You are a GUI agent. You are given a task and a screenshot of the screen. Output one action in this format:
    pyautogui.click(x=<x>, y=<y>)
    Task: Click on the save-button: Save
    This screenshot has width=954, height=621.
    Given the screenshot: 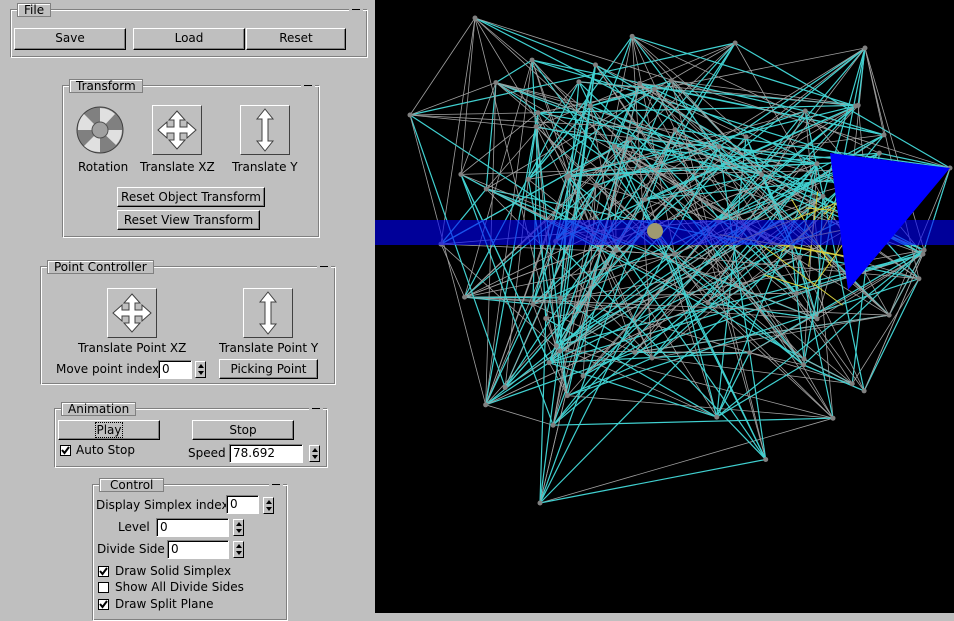 What is the action you would take?
    pyautogui.click(x=70, y=39)
    